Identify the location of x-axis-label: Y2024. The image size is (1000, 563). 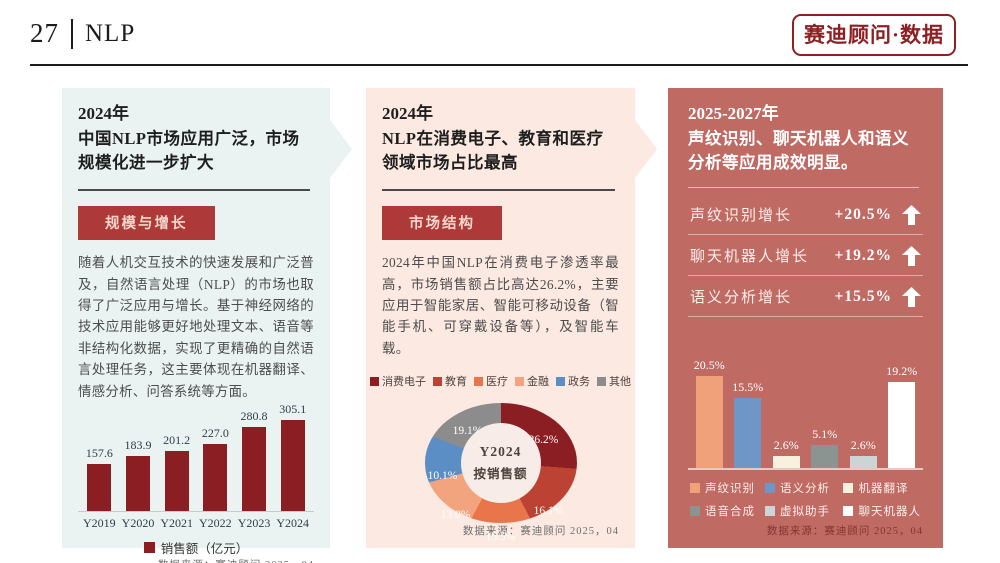
(293, 523).